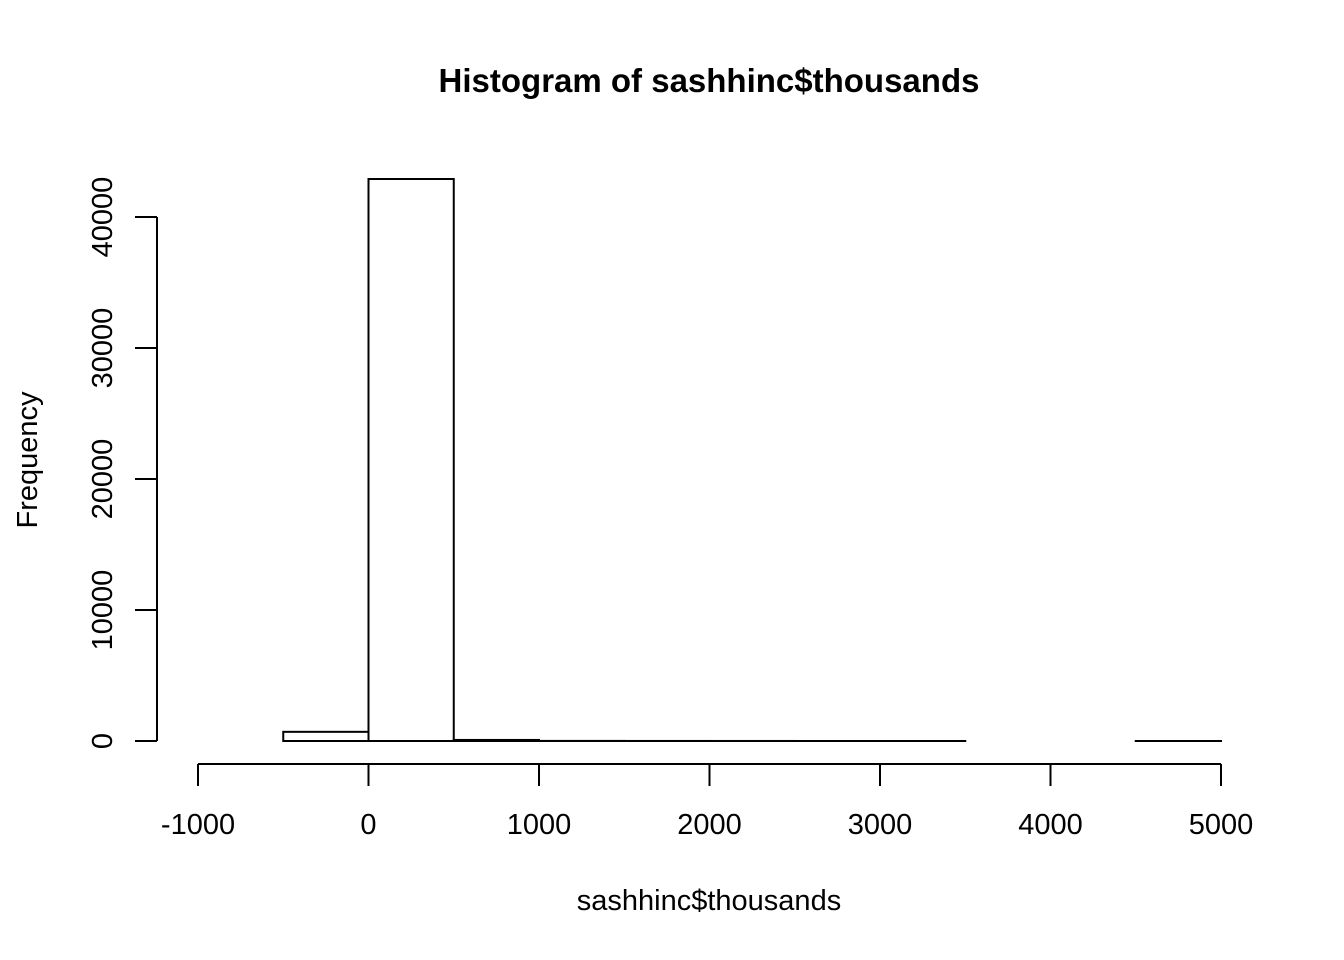 The width and height of the screenshot is (1344, 960). Describe the element at coordinates (707, 802) in the screenshot. I see `x-axis: -1000 0 1000 2000 3000 4000 5000` at that location.